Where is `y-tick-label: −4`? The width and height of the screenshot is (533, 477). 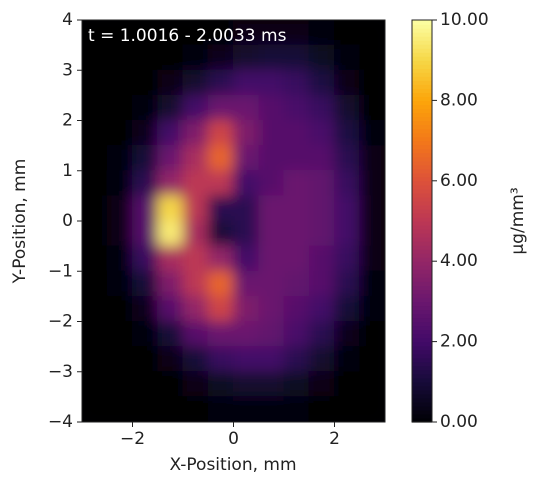
y-tick-label: −4 is located at coordinates (60, 422).